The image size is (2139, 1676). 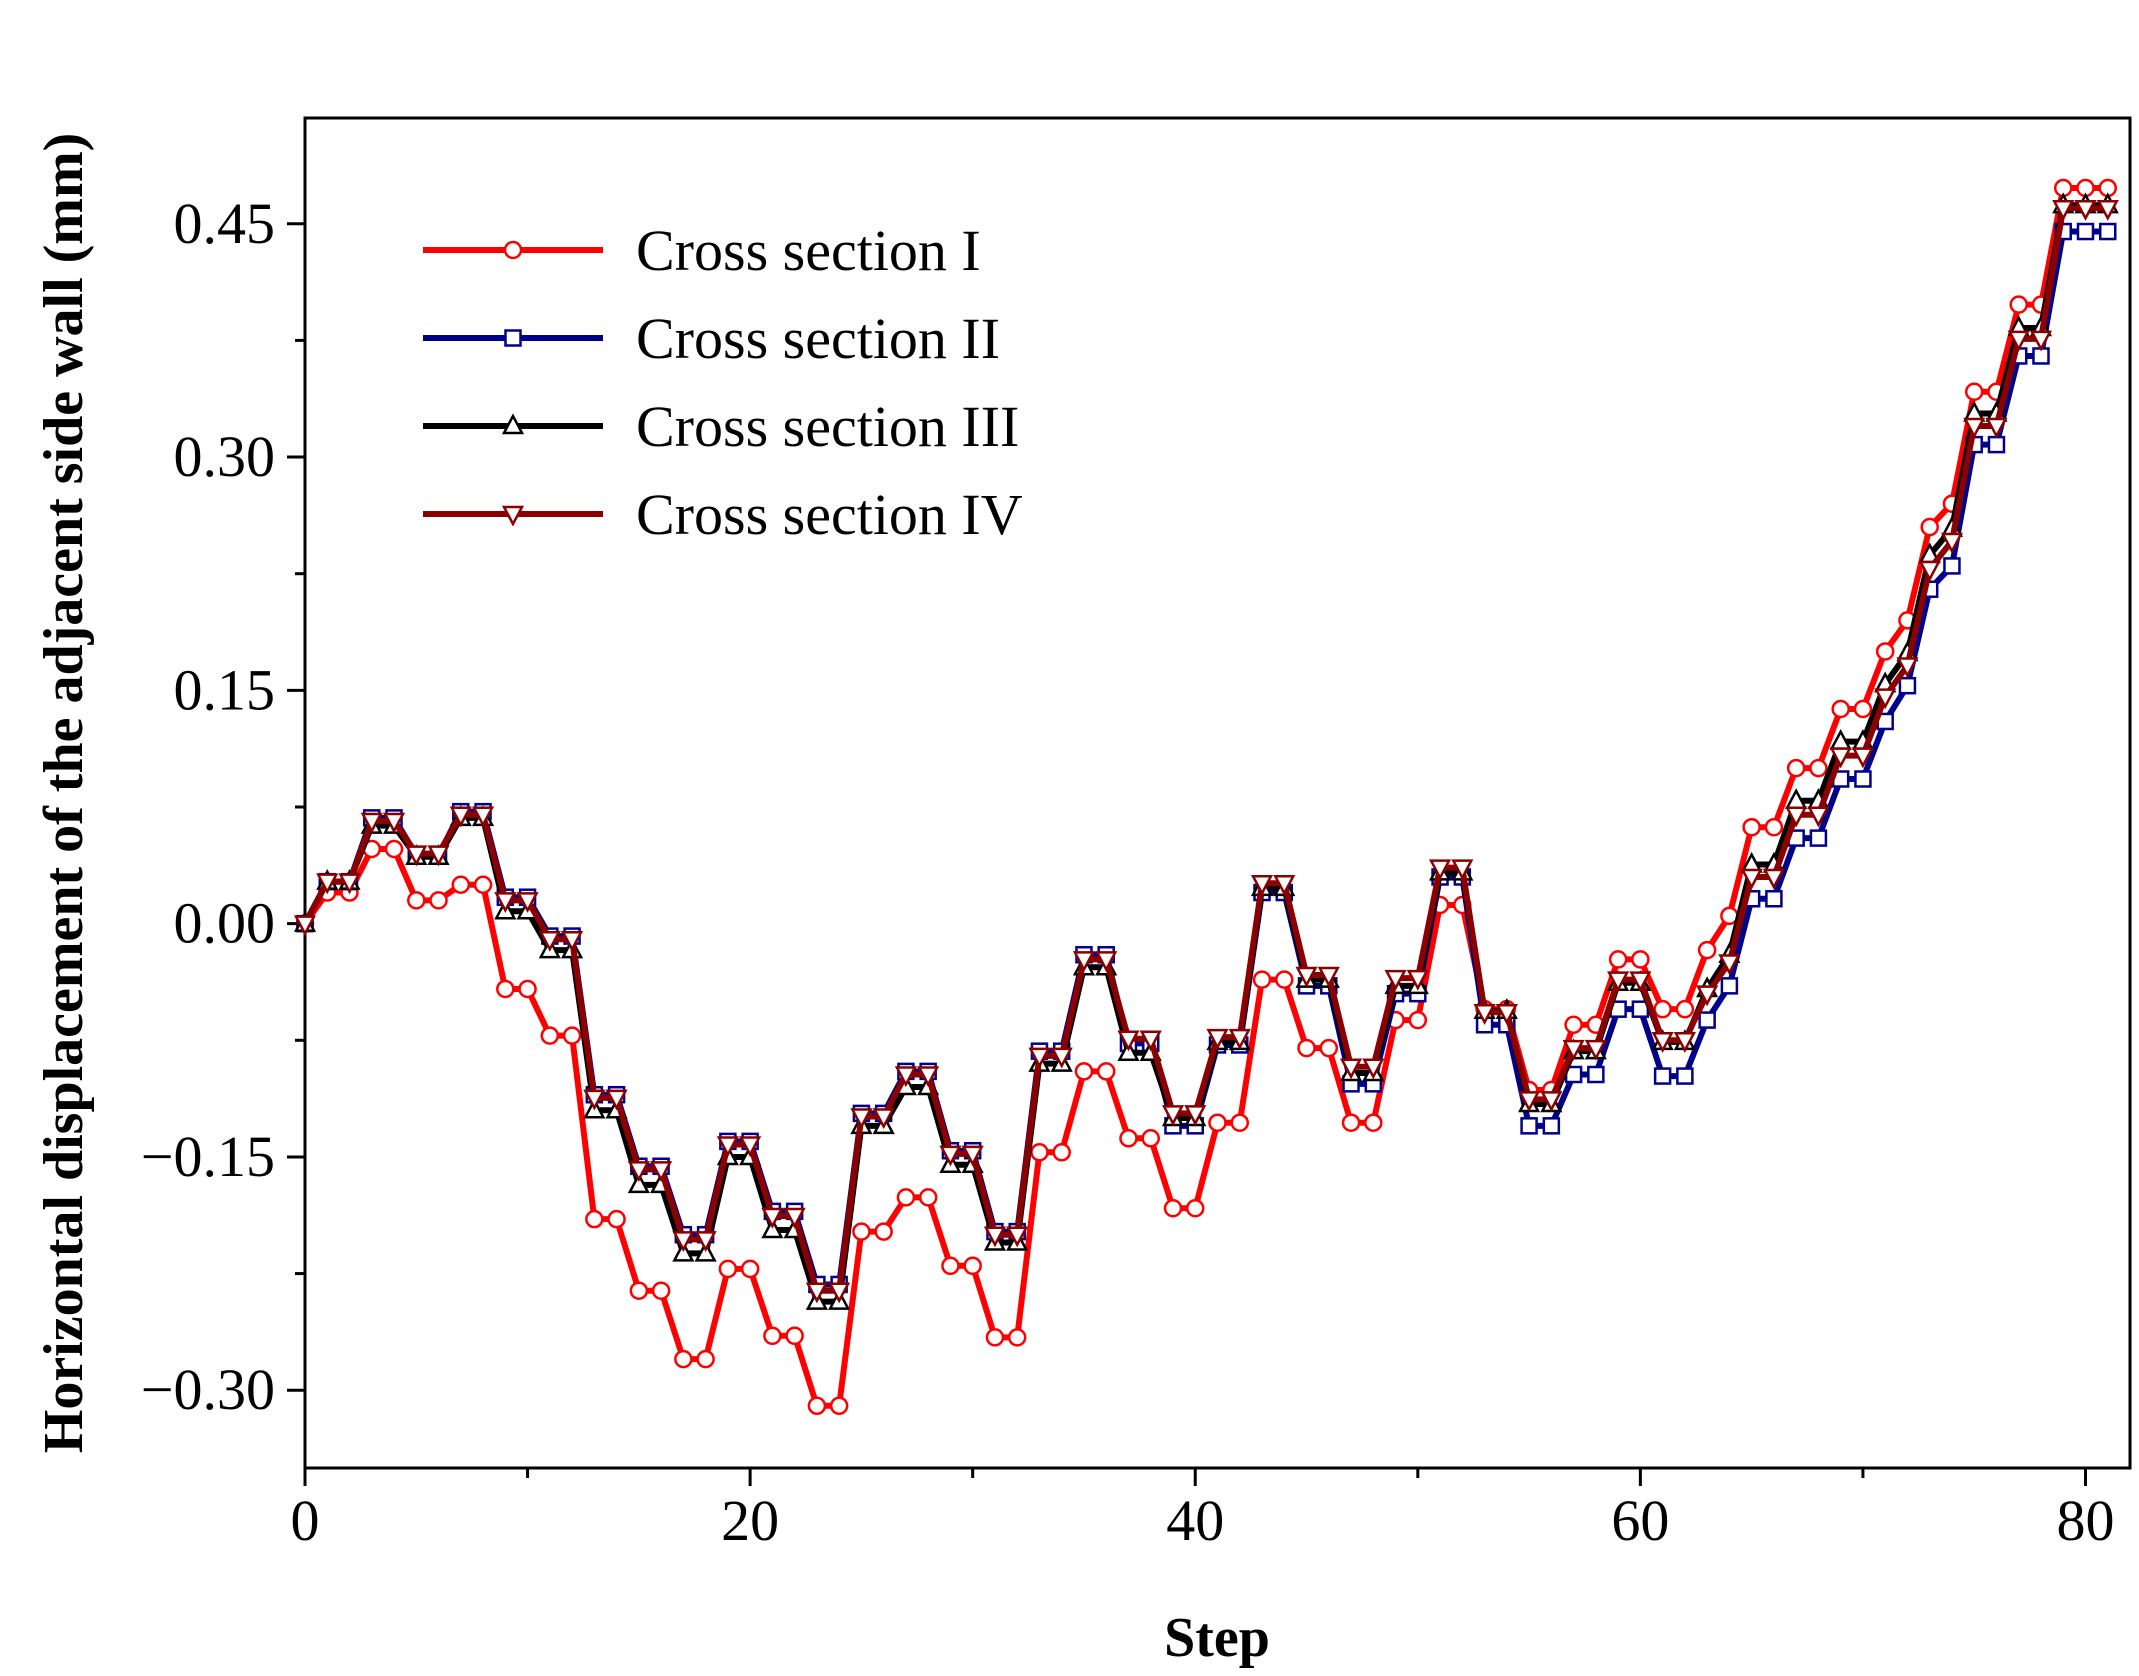 What do you see at coordinates (208, 1156) in the screenshot?
I see `y-tick-label: −0.15` at bounding box center [208, 1156].